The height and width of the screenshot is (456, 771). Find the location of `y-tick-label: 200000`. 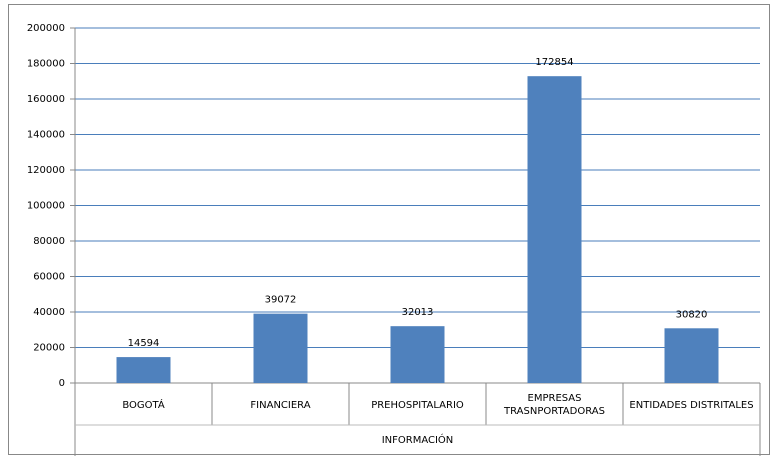

y-tick-label: 200000 is located at coordinates (46, 28).